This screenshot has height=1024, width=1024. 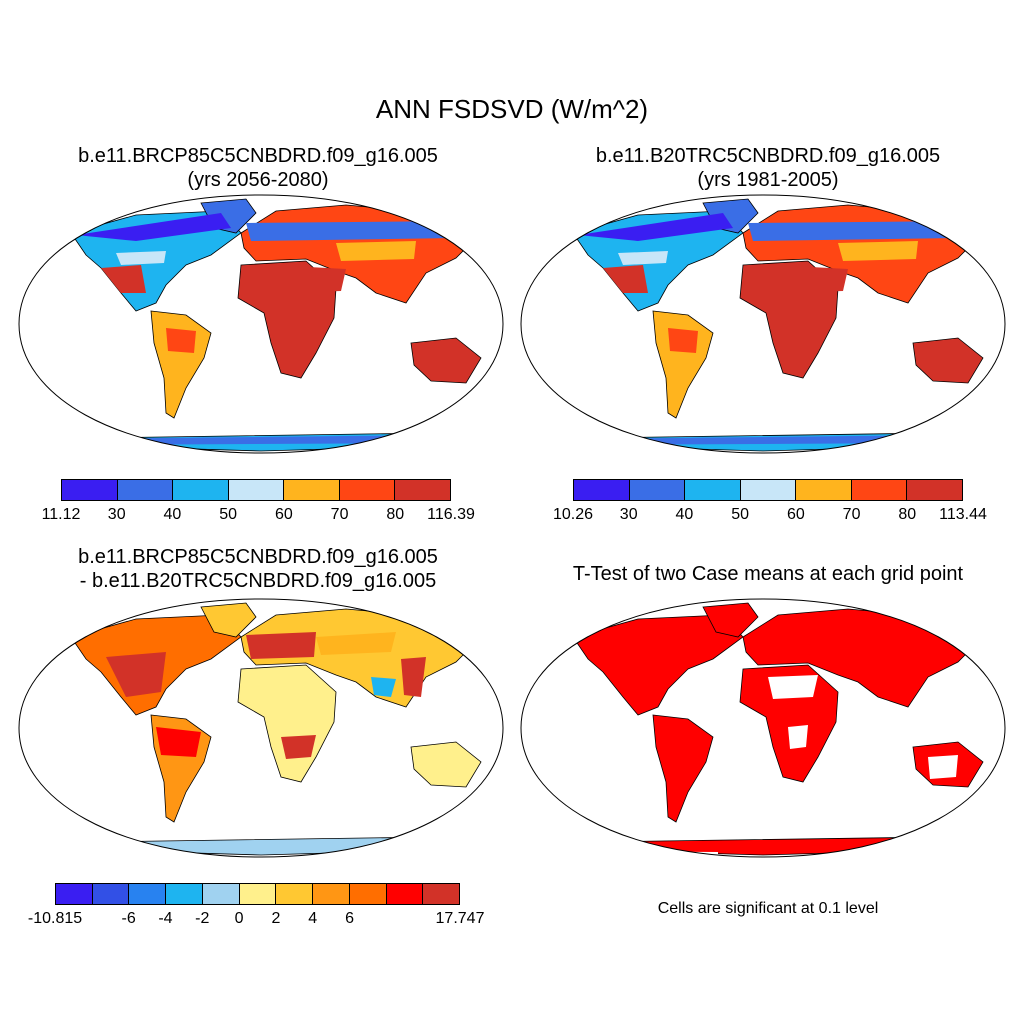 I want to click on colorbar-2-labels: 10.26 30 40 50 60 70 80 113.44, so click(x=770, y=516).